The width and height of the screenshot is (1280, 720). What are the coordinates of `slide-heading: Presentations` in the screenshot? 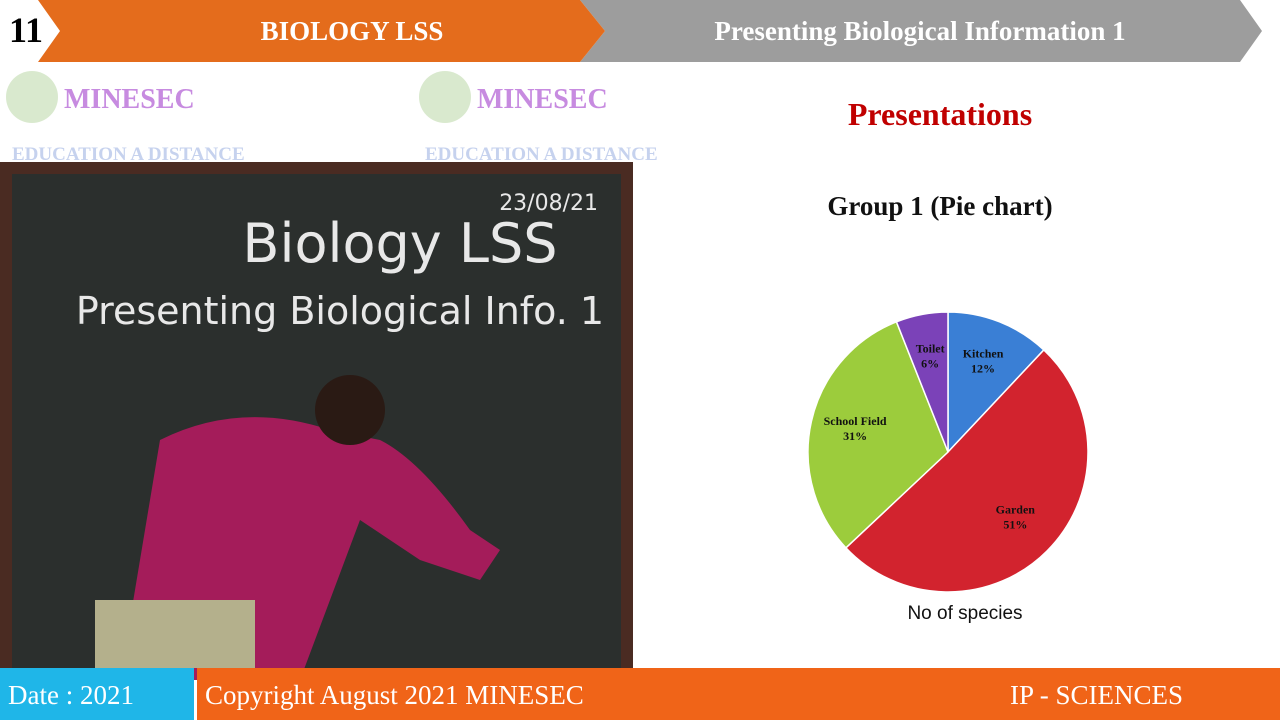 It's located at (940, 114).